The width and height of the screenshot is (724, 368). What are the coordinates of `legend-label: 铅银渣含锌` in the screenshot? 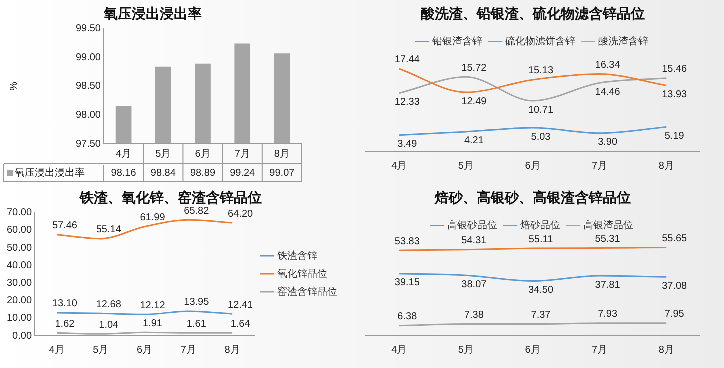 It's located at (457, 42).